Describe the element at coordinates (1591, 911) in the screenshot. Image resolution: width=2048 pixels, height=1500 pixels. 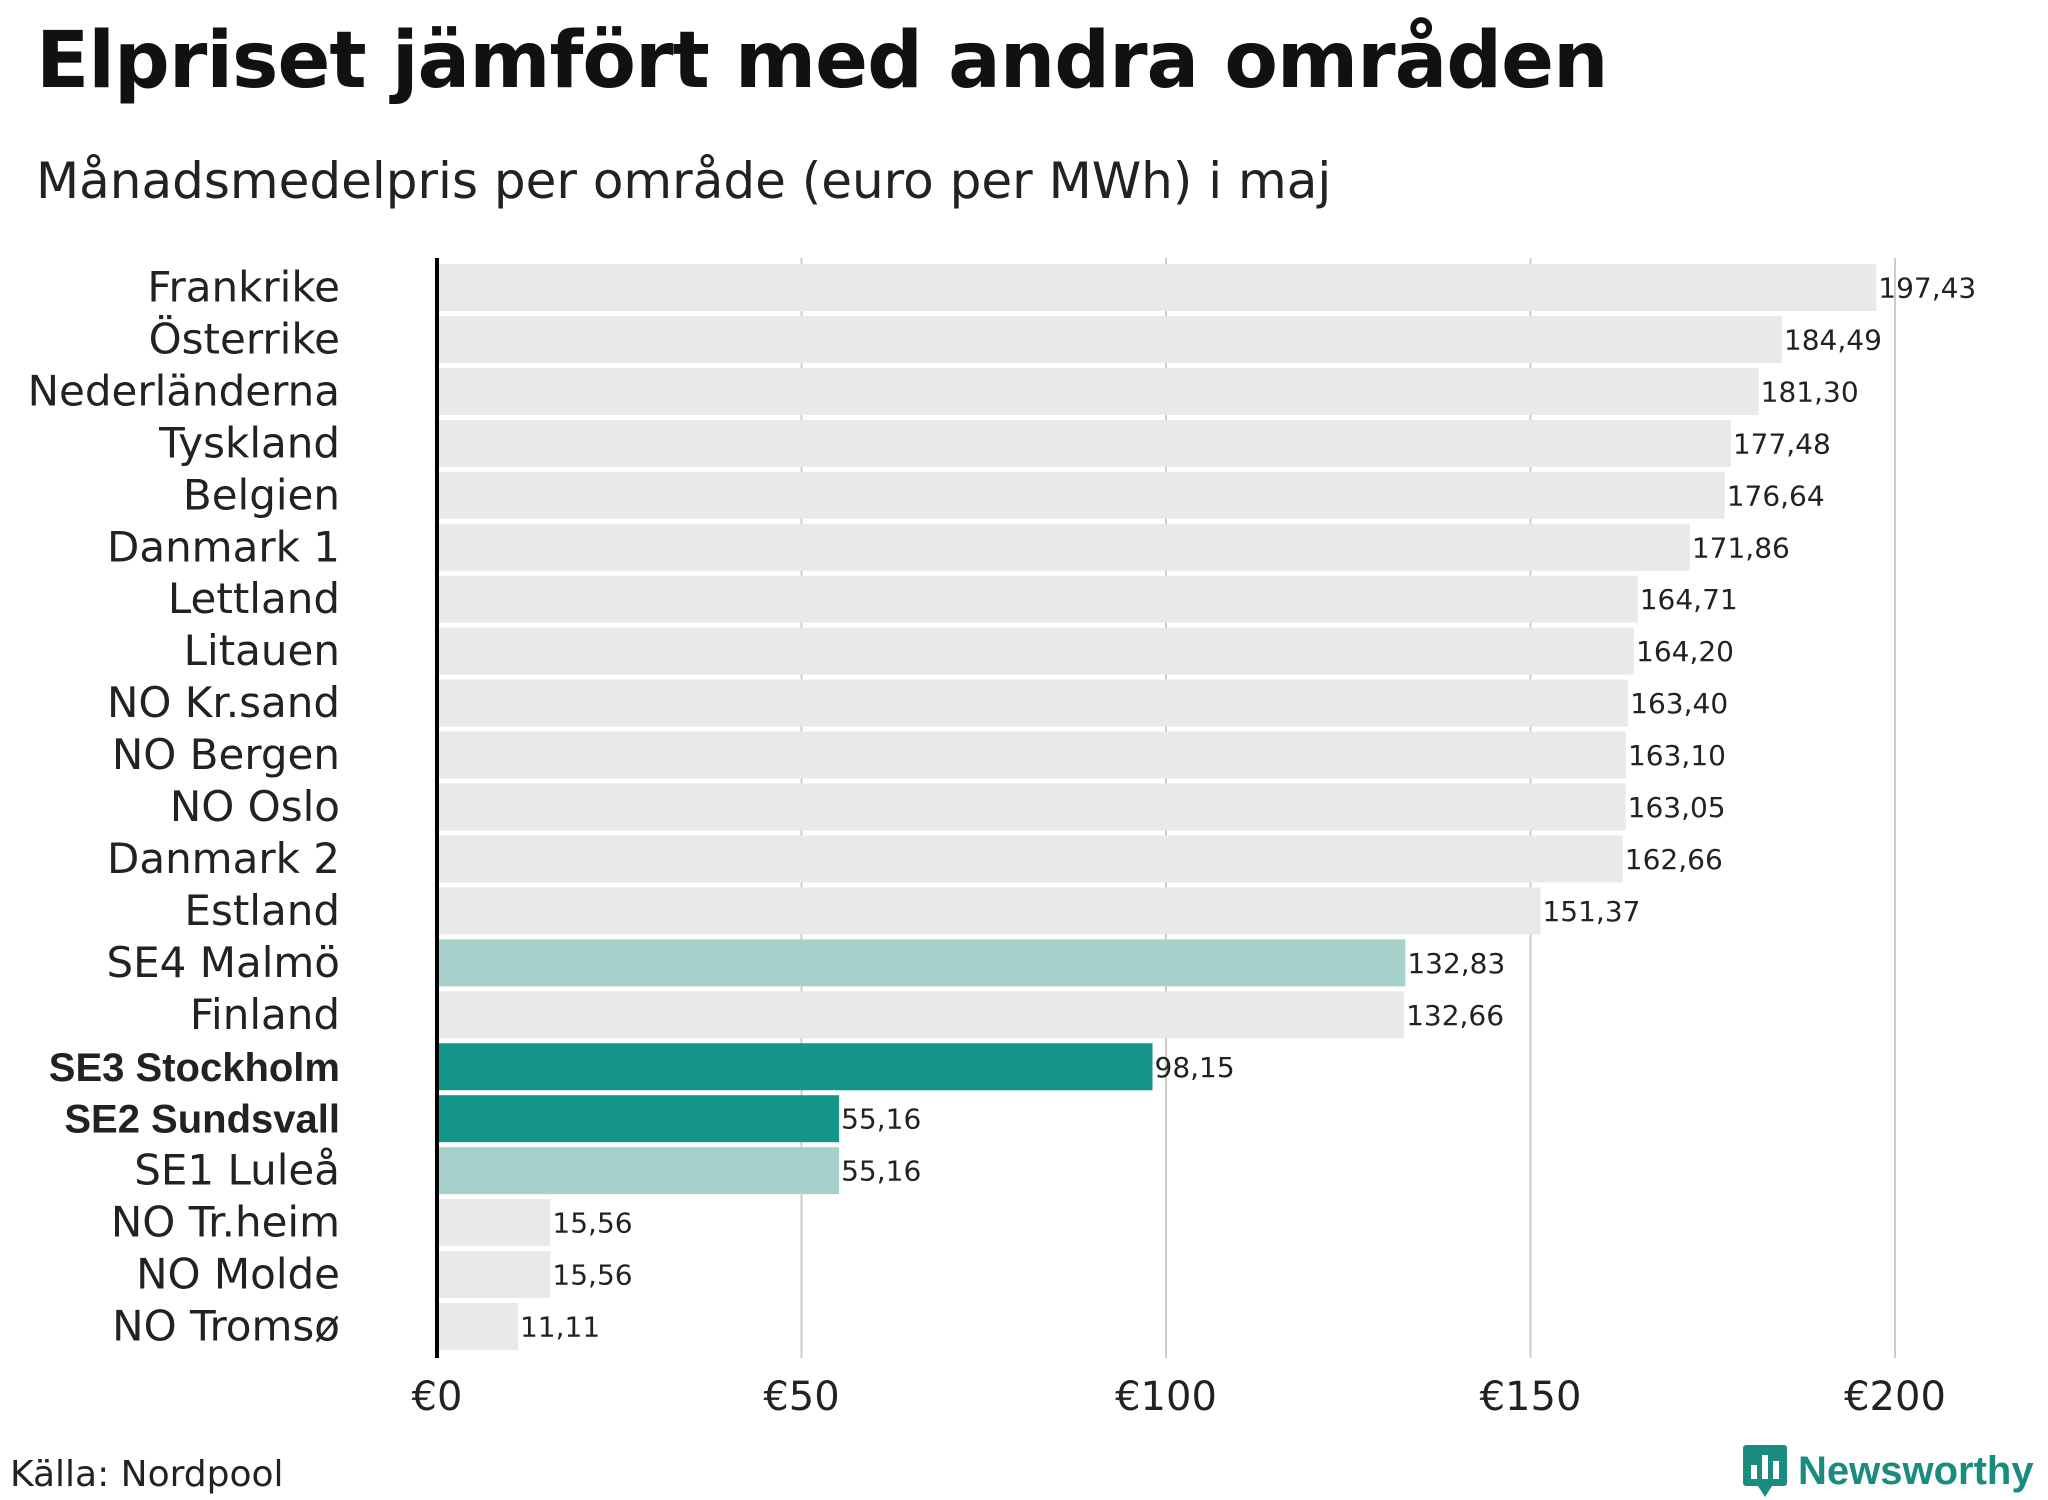
I see `value-label: 151,37` at that location.